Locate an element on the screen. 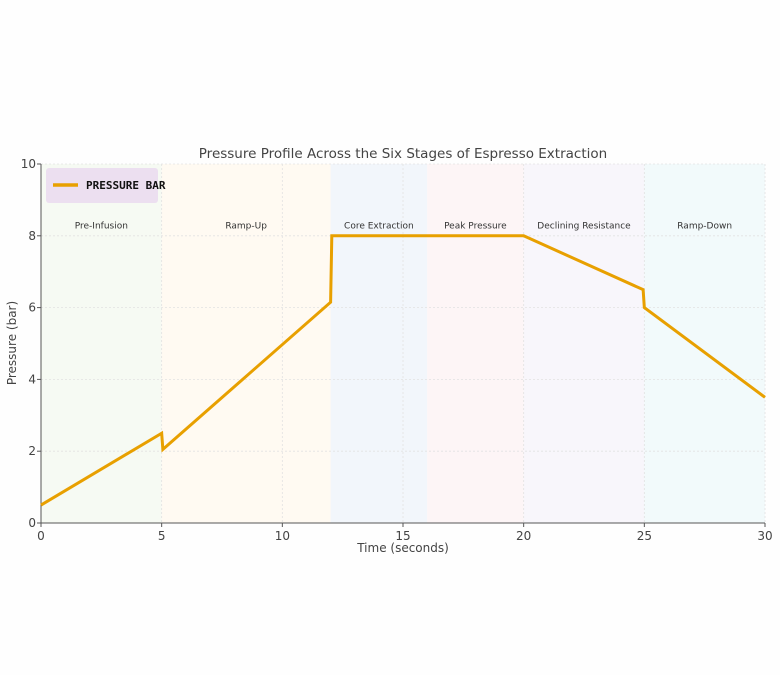  stage-label: Declining Resistance is located at coordinates (584, 227).